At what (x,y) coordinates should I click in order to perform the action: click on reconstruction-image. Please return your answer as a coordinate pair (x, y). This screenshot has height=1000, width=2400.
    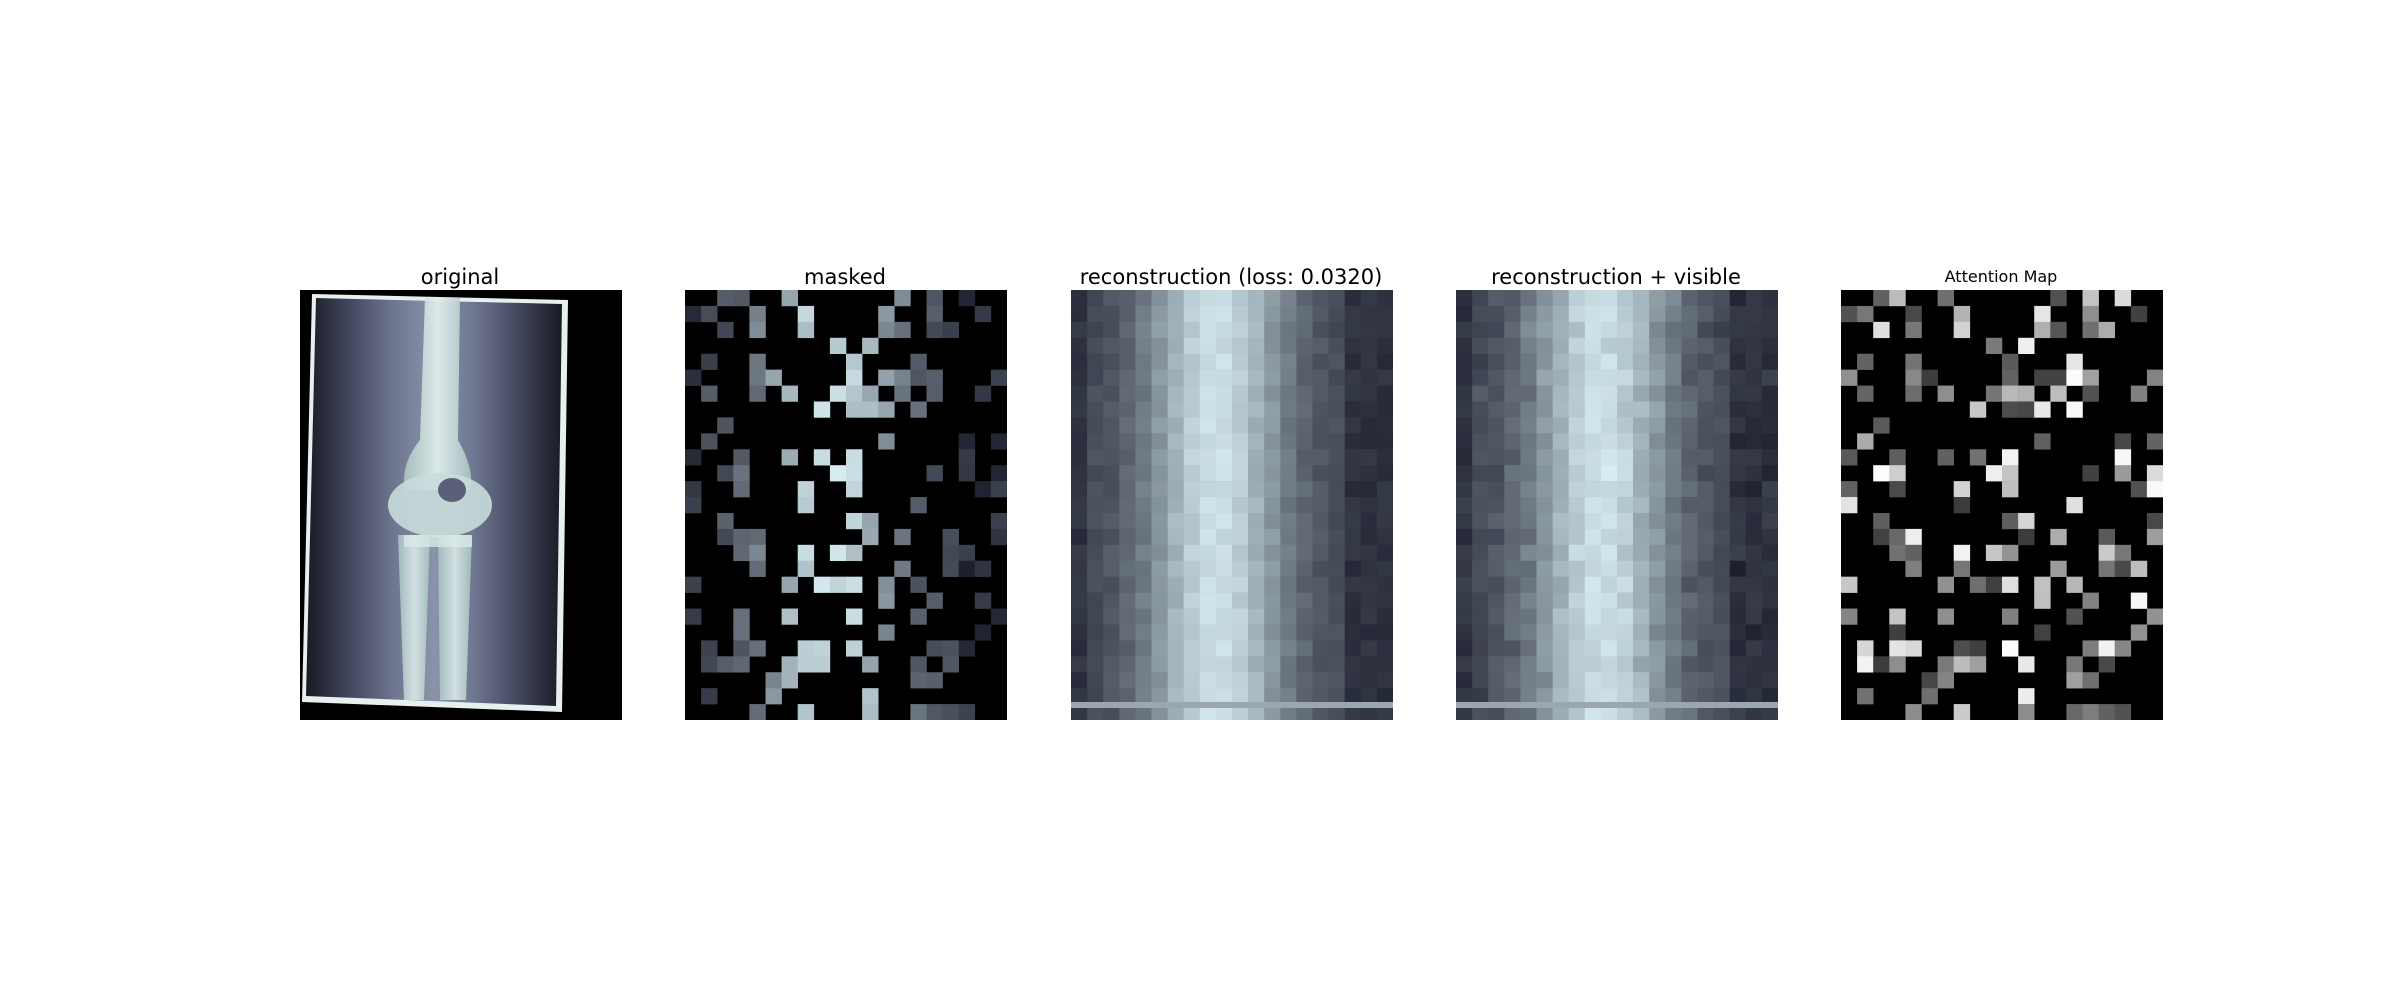
    Looking at the image, I should click on (1232, 505).